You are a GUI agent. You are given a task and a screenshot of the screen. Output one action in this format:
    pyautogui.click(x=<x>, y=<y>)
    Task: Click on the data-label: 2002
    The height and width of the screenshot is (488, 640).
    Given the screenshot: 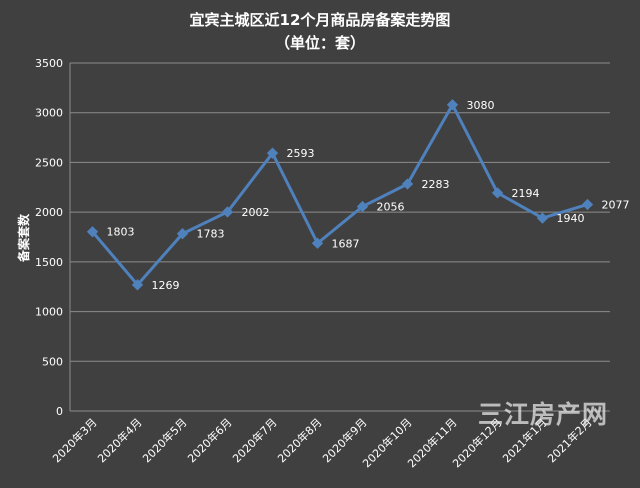 What is the action you would take?
    pyautogui.click(x=256, y=212)
    